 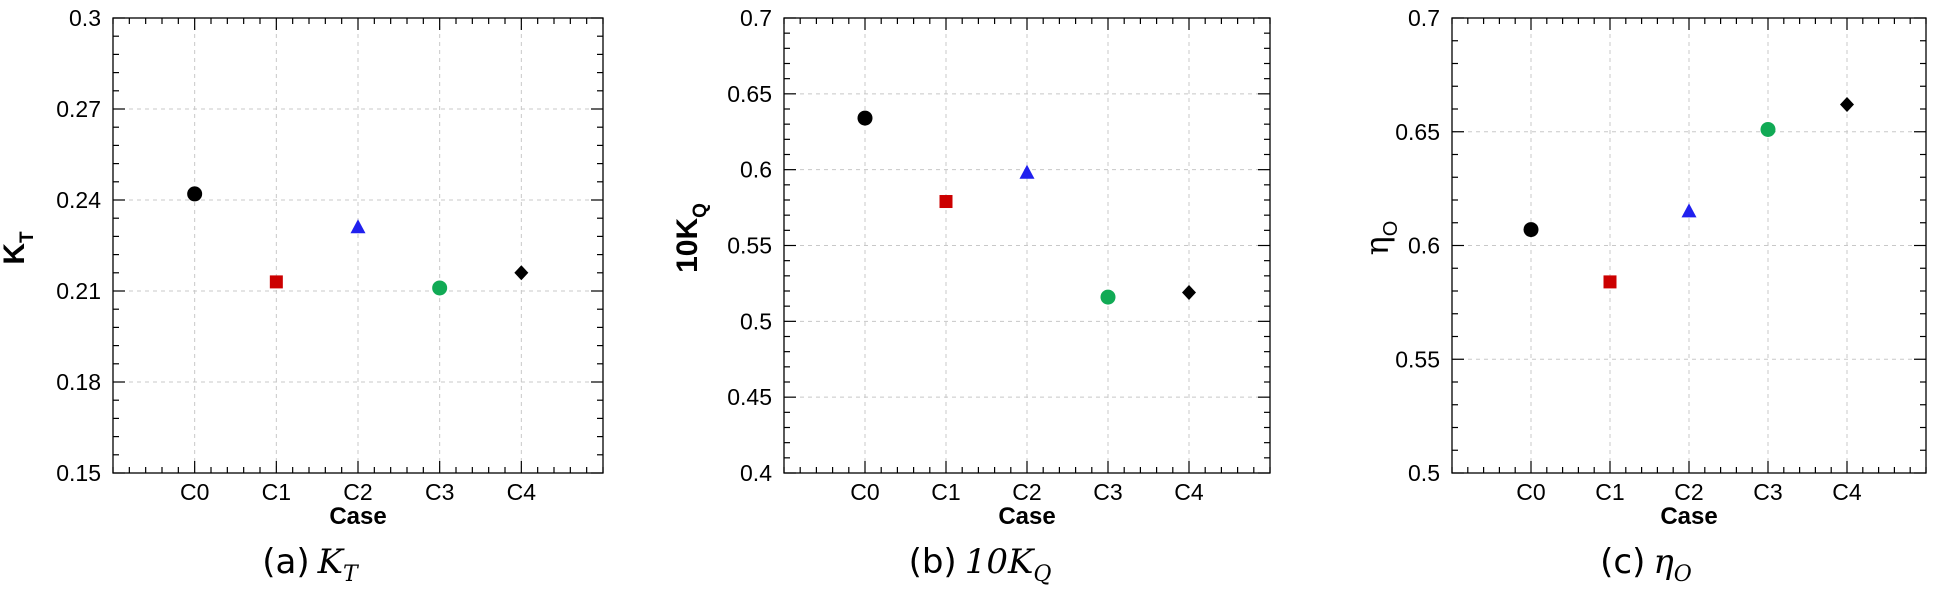 What do you see at coordinates (1646, 564) in the screenshot?
I see `panel-caption: (c) ηO` at bounding box center [1646, 564].